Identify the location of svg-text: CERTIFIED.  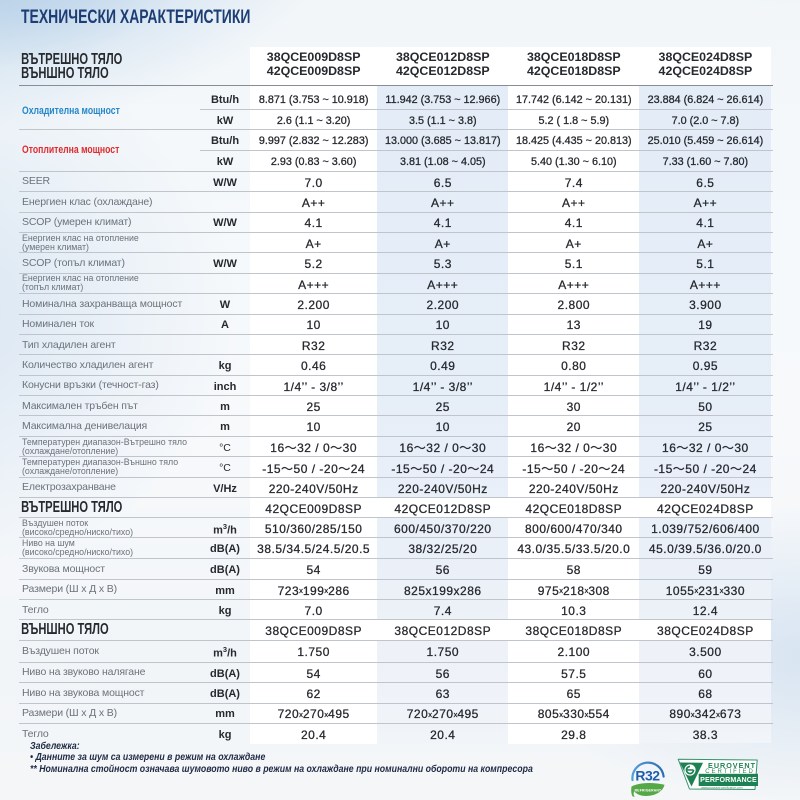
(730, 772).